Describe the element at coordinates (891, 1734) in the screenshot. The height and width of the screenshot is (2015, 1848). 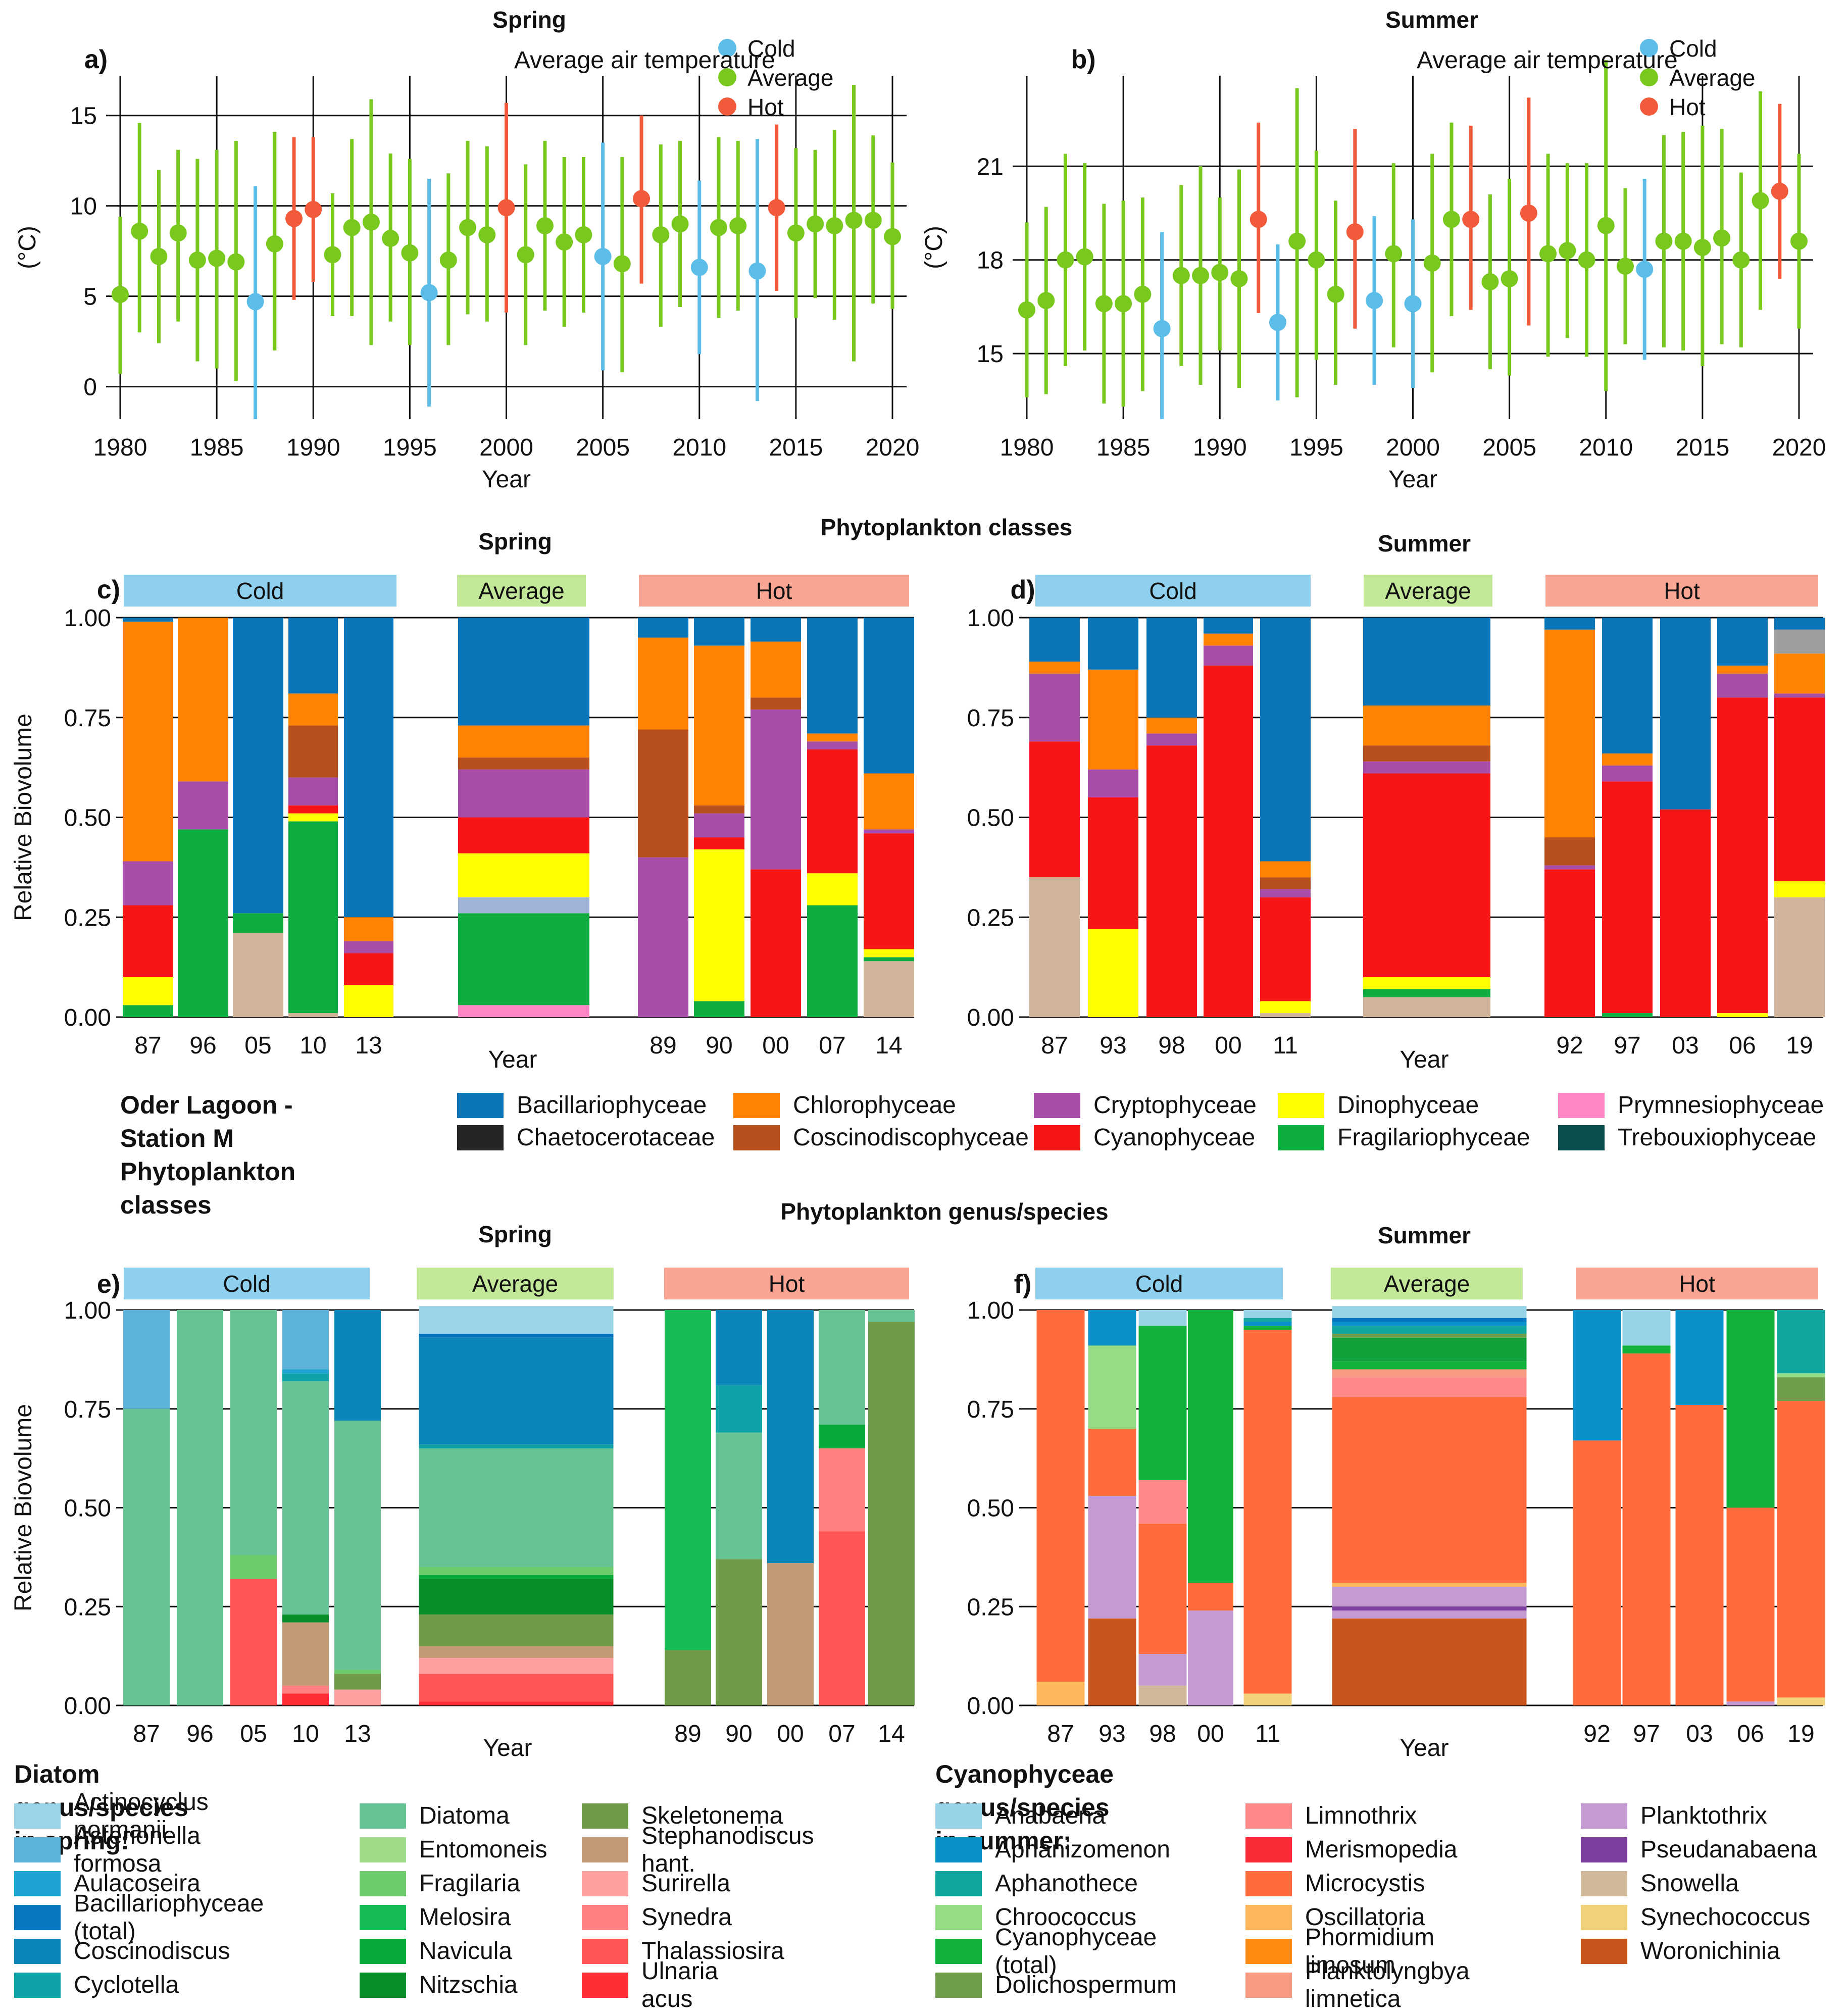
I see `bar-year-label: 14` at that location.